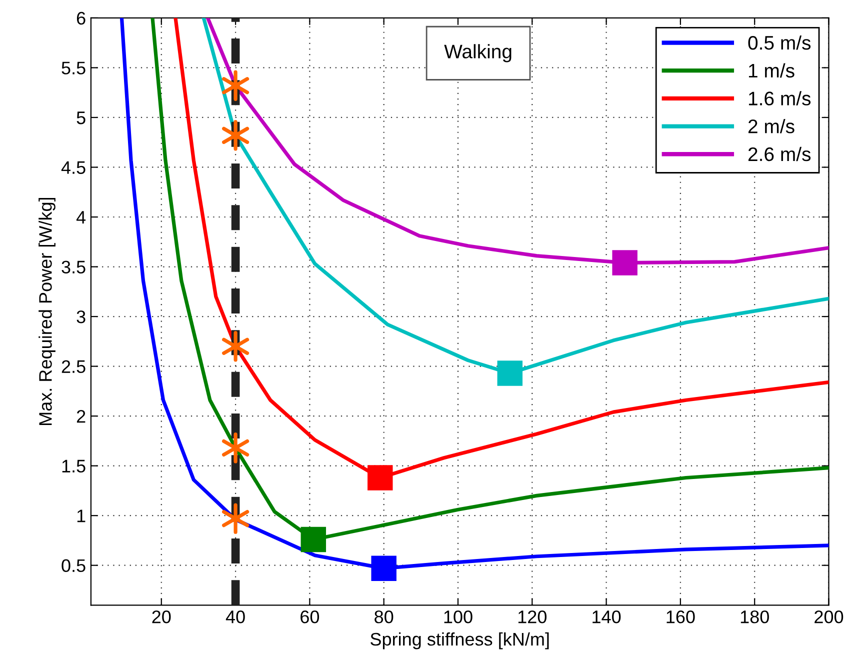 The width and height of the screenshot is (850, 665). Describe the element at coordinates (161, 617) in the screenshot. I see `x-tick-label: 20` at that location.